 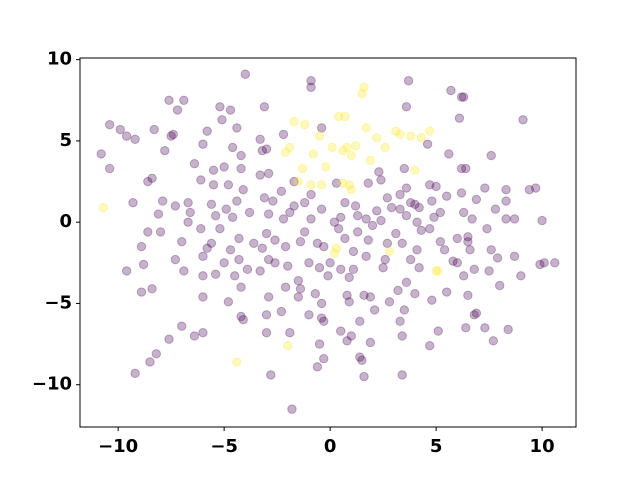 What do you see at coordinates (65, 221) in the screenshot?
I see `y-tick-label: 0` at bounding box center [65, 221].